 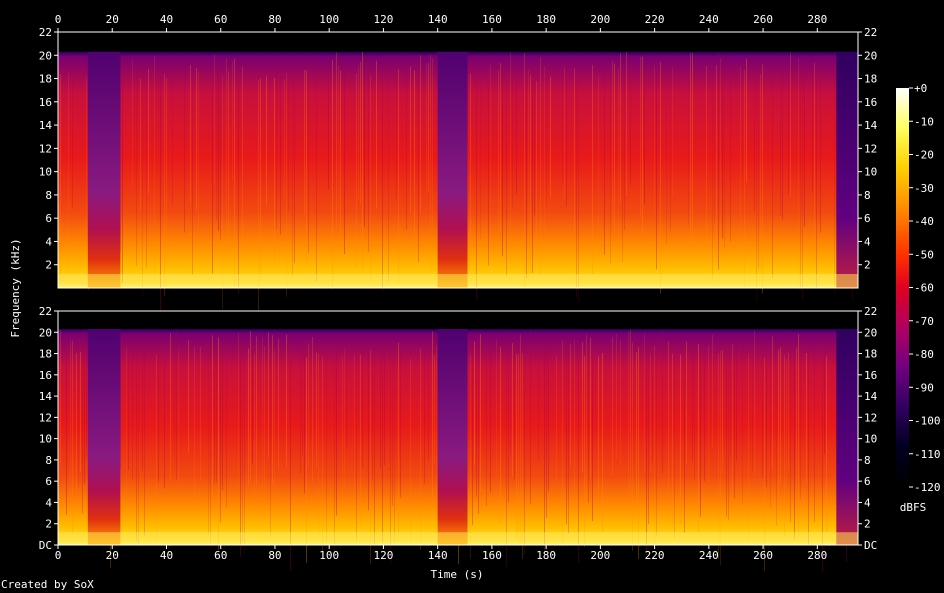 I want to click on colorbar-label: dBFS, so click(x=913, y=507).